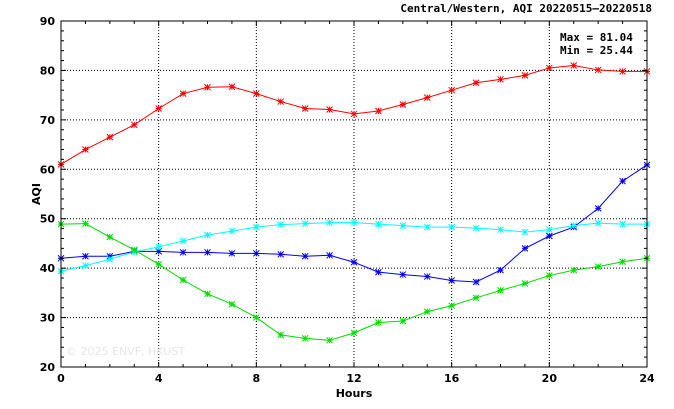 The image size is (674, 409). I want to click on y-tick-label: 40, so click(48, 268).